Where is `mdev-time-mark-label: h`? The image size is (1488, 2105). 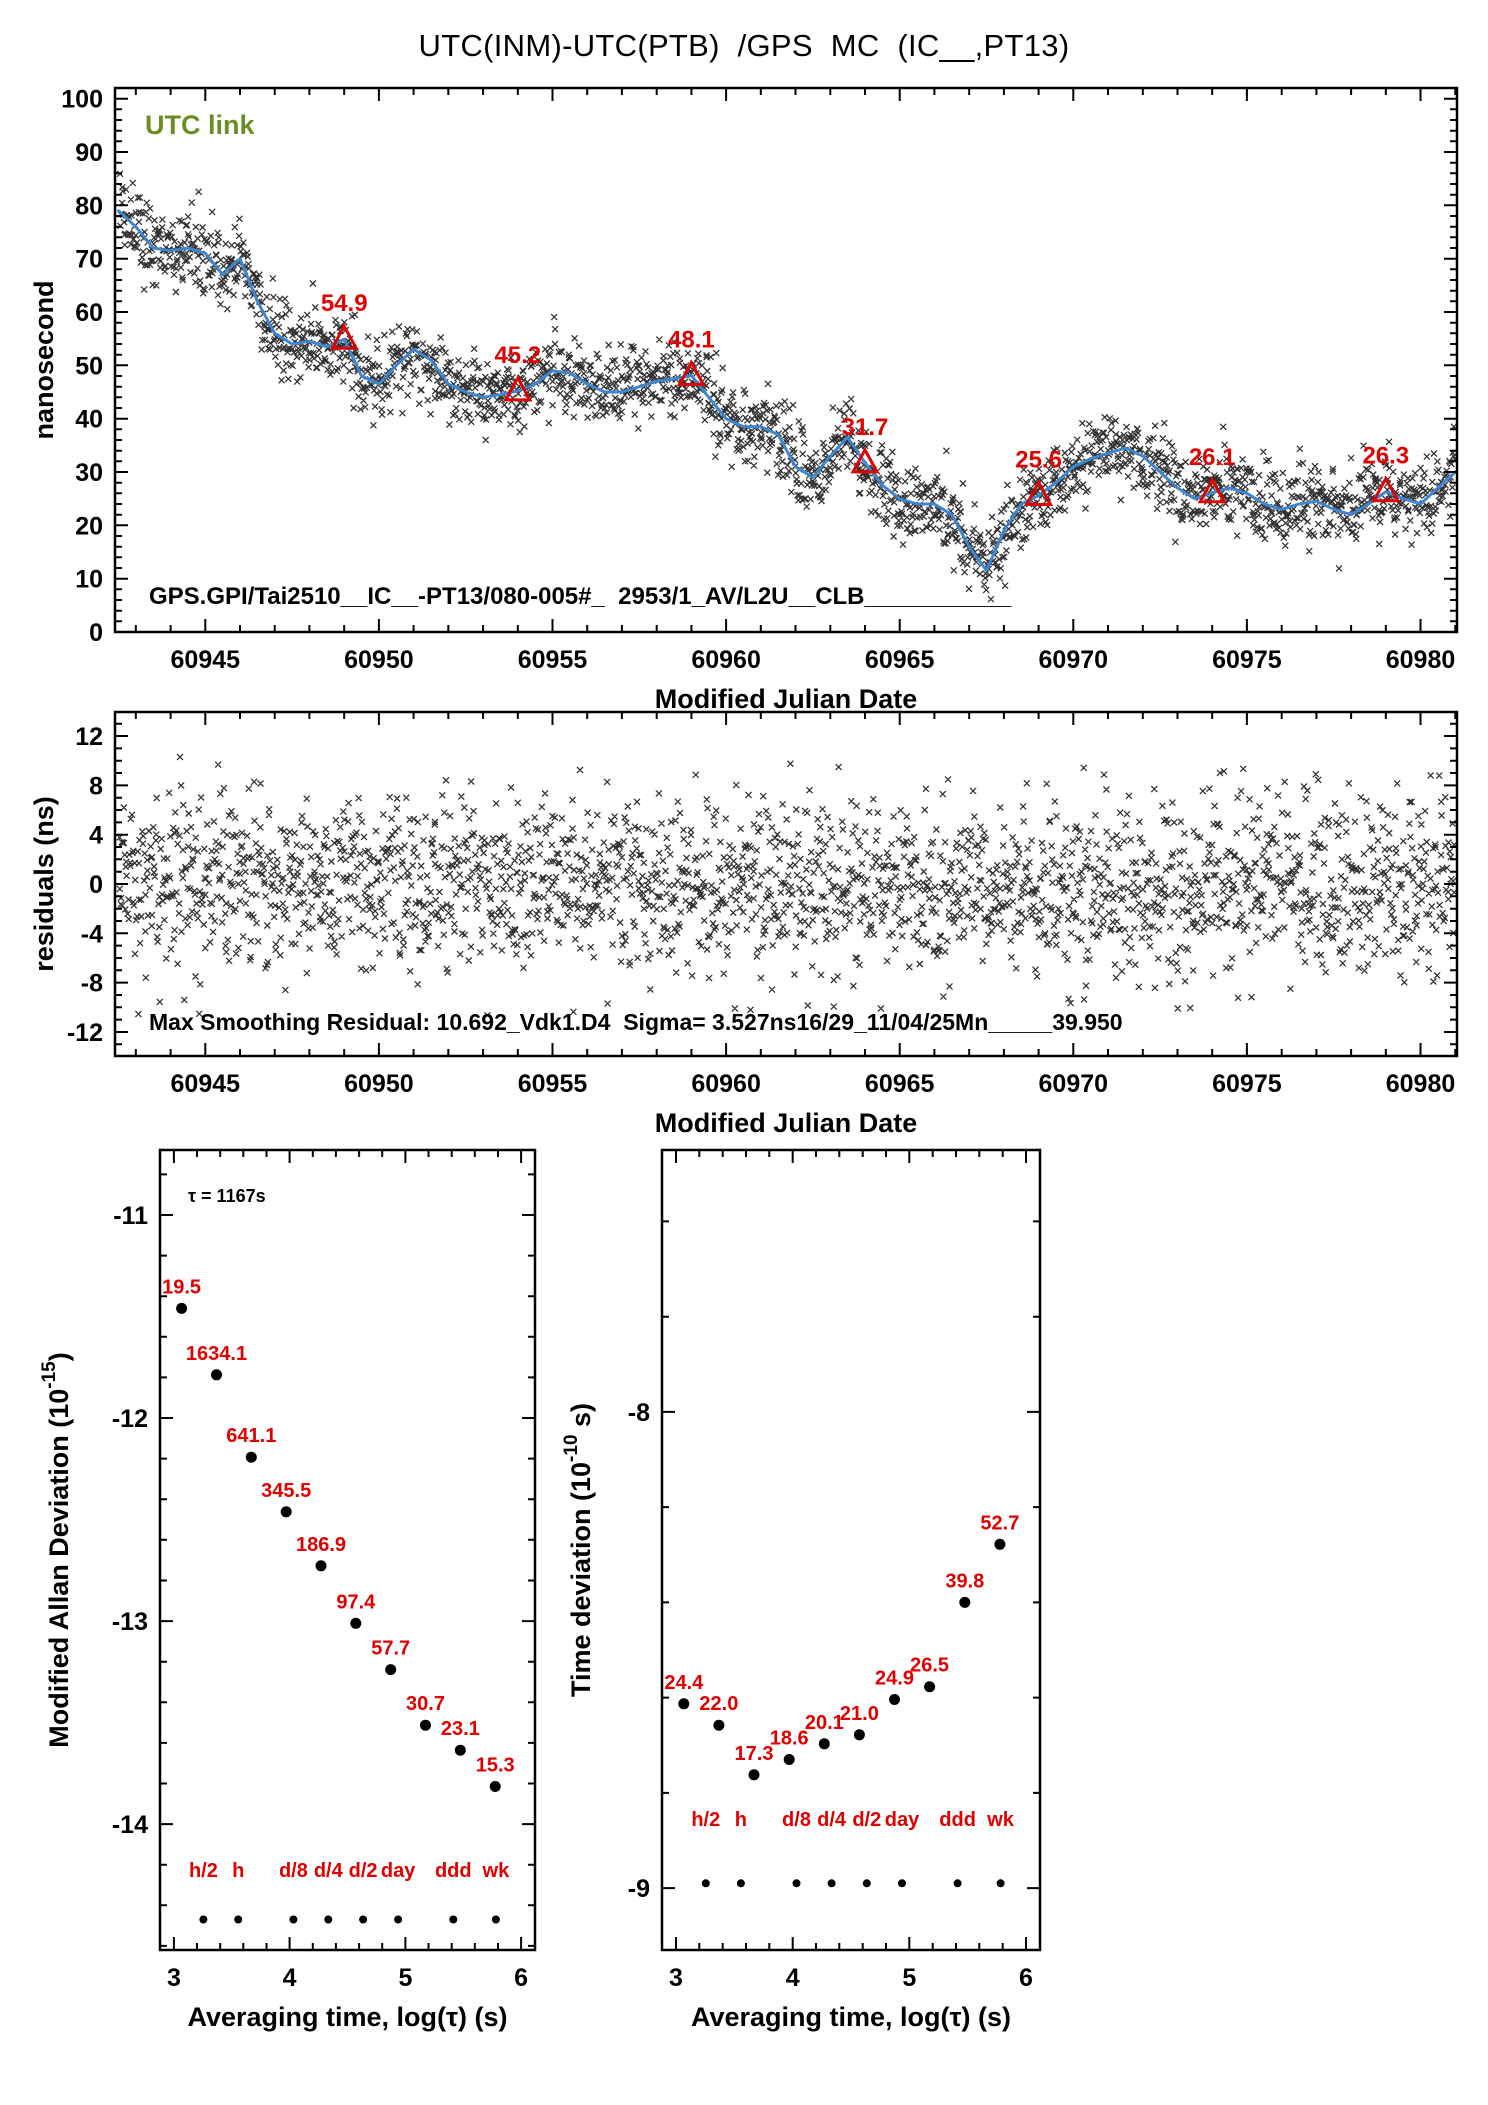 mdev-time-mark-label: h is located at coordinates (238, 1871).